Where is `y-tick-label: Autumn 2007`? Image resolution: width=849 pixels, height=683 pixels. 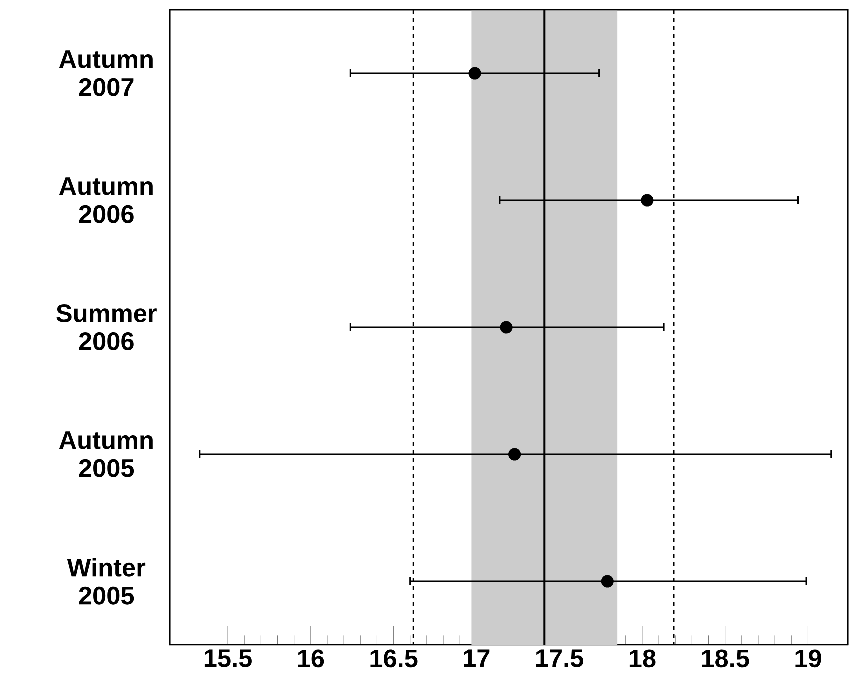
y-tick-label: Autumn 2007 is located at coordinates (106, 73).